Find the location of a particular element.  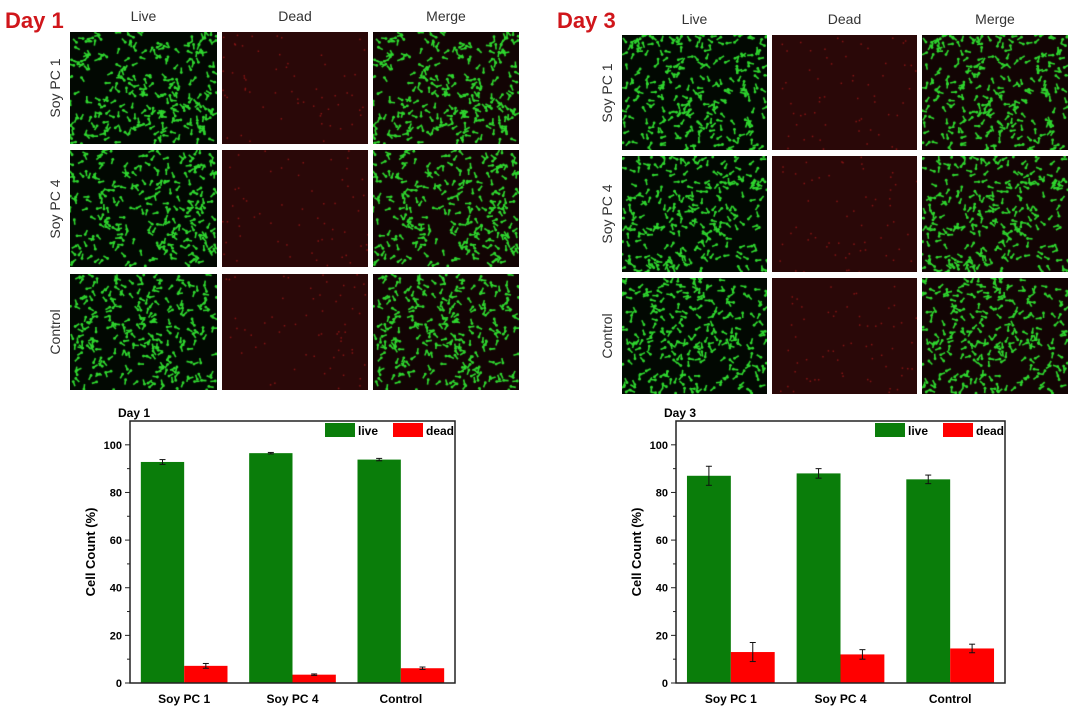

day-label: Day 3 is located at coordinates (586, 20).